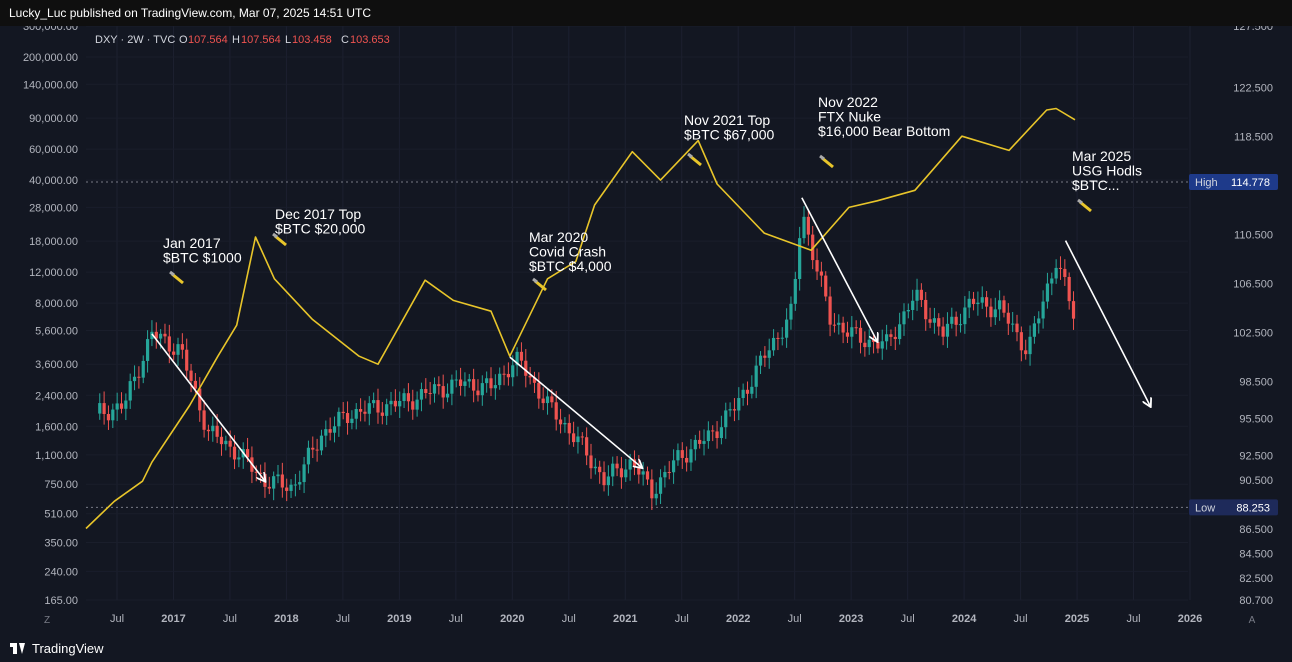 This screenshot has height=662, width=1292. What do you see at coordinates (558, 237) in the screenshot?
I see `annotation-text: Mar 2020` at bounding box center [558, 237].